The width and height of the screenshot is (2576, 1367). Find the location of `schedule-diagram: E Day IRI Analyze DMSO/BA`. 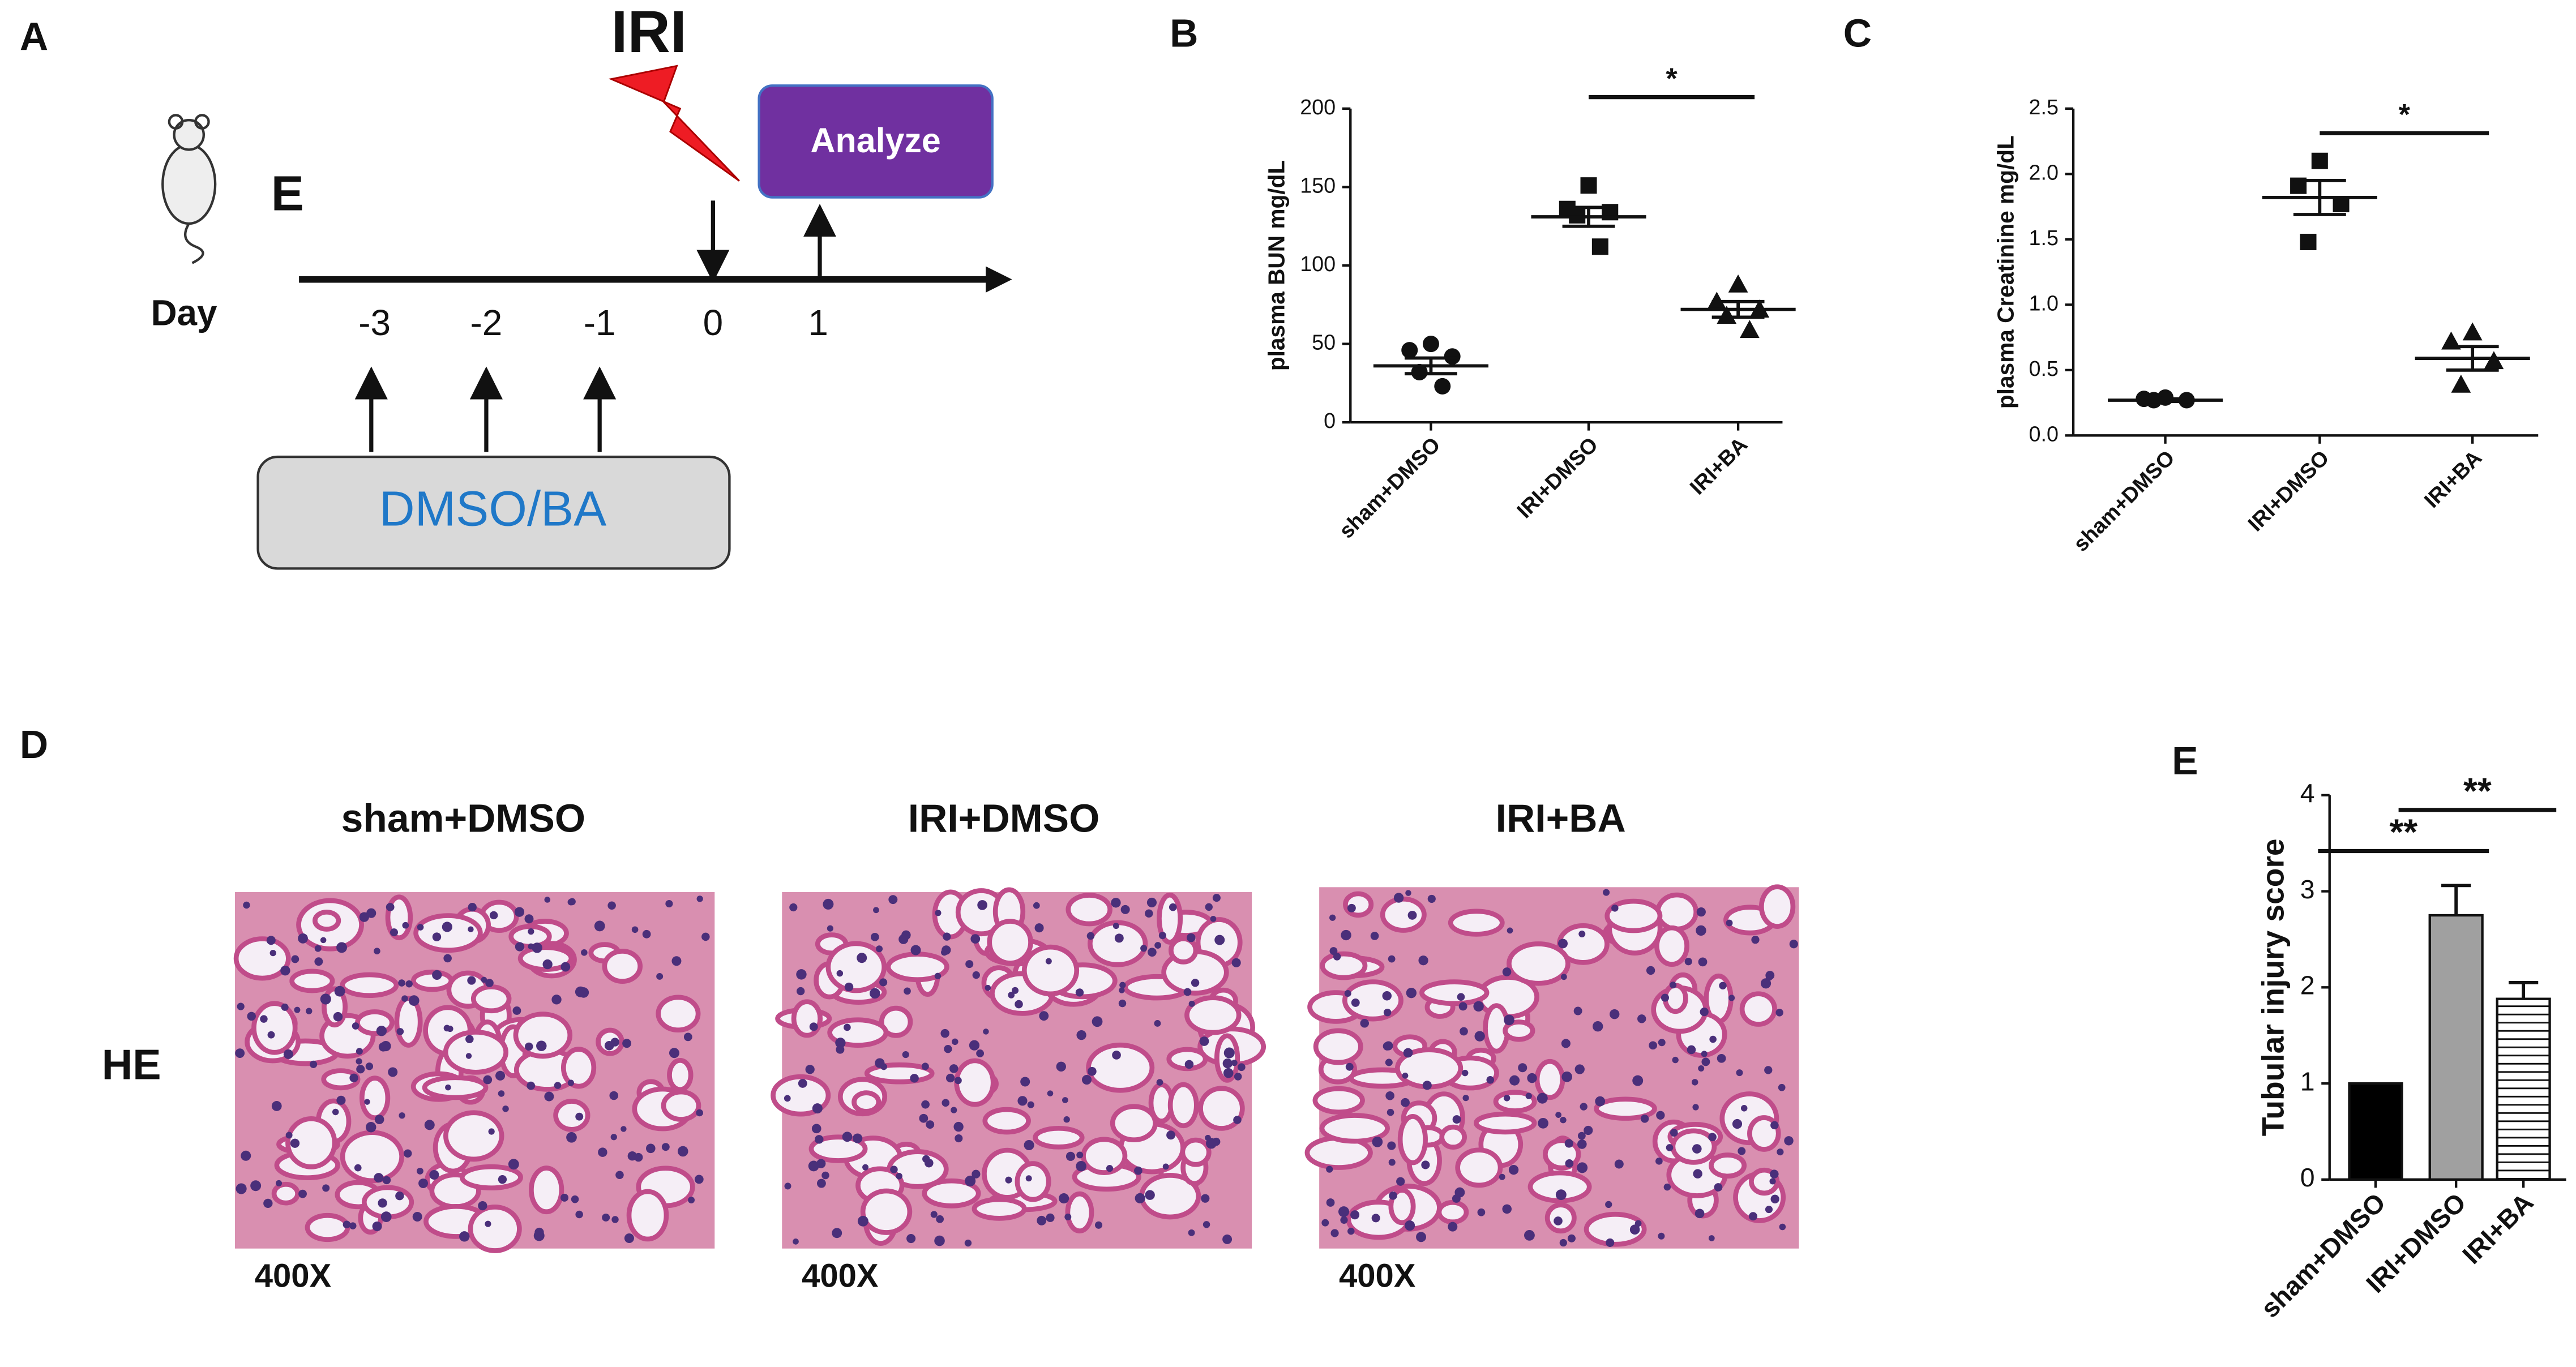

schedule-diagram: E Day IRI Analyze DMSO/BA is located at coordinates (581, 285).